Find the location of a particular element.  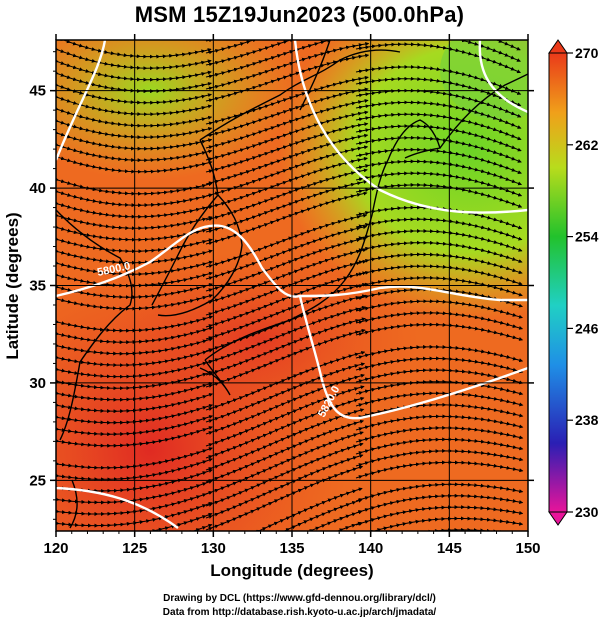

colorbar-label: 230 is located at coordinates (587, 512).